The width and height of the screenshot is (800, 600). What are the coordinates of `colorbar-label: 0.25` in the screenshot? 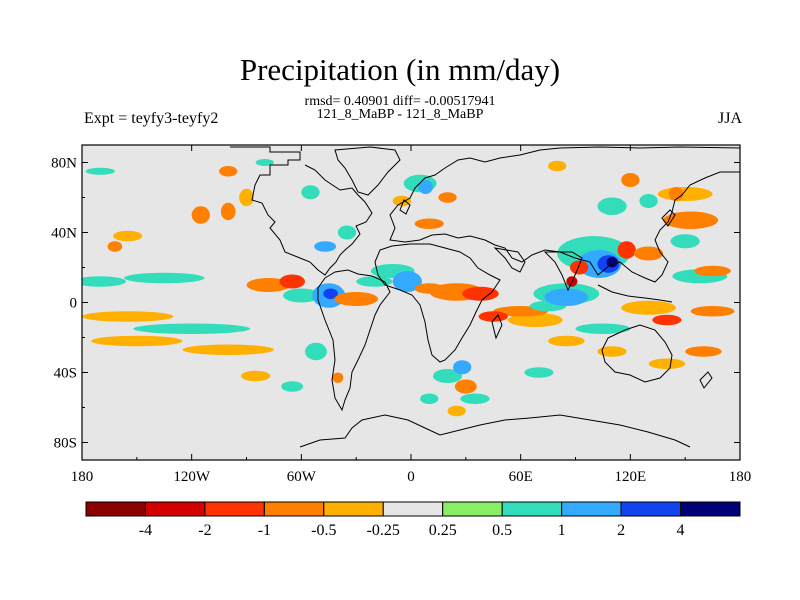 It's located at (443, 530).